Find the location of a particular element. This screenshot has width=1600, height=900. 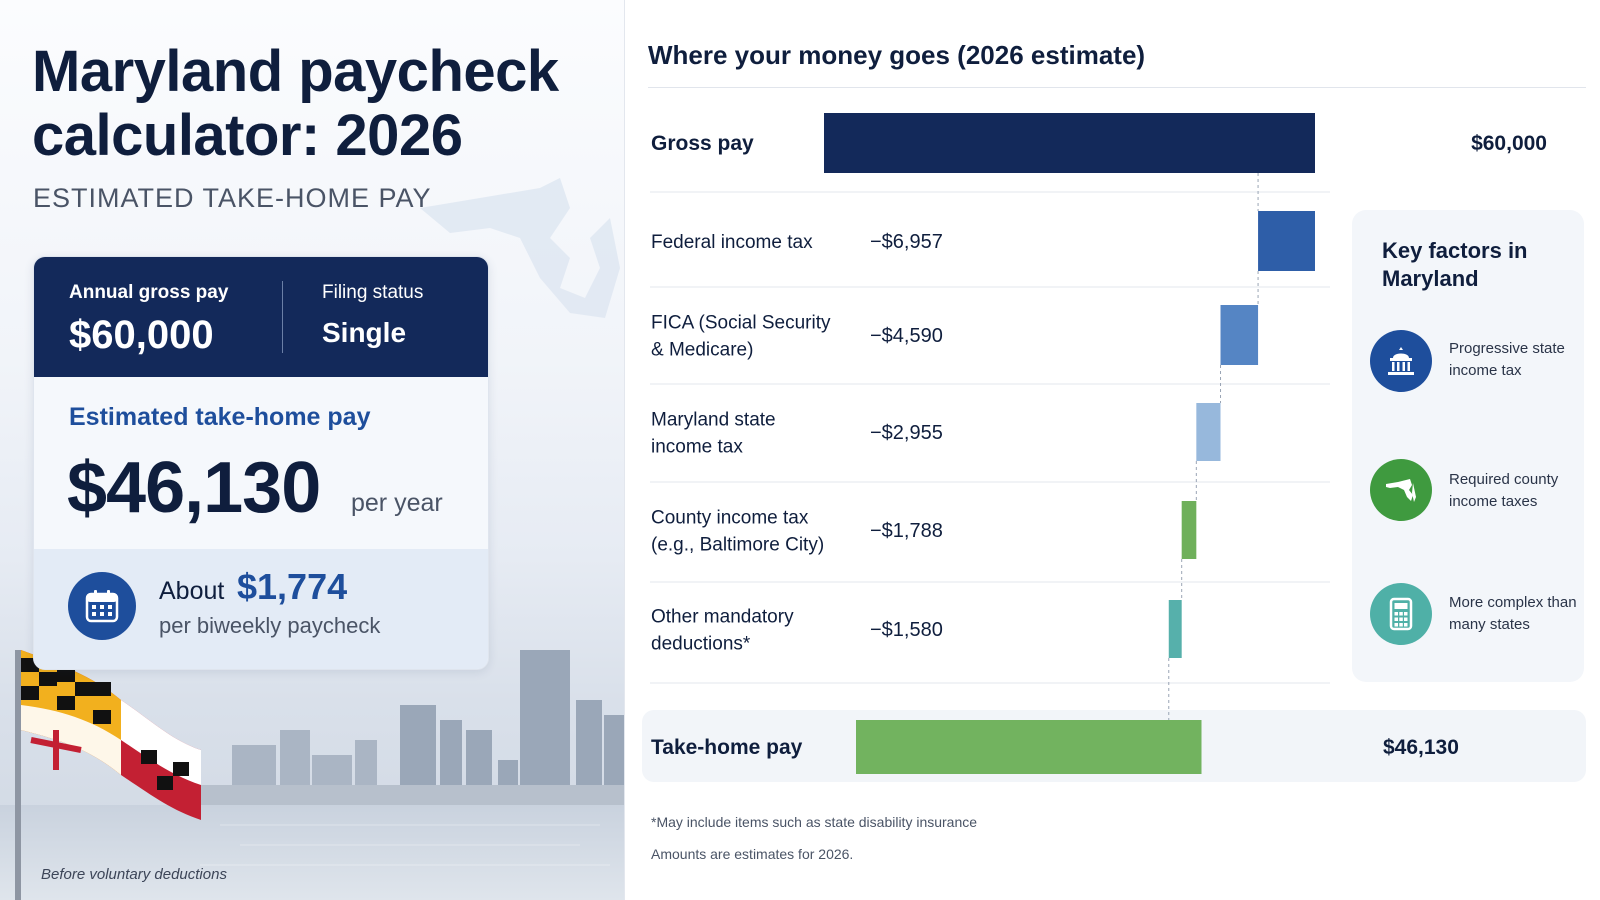

filing-status-label: Filing status is located at coordinates (373, 292).